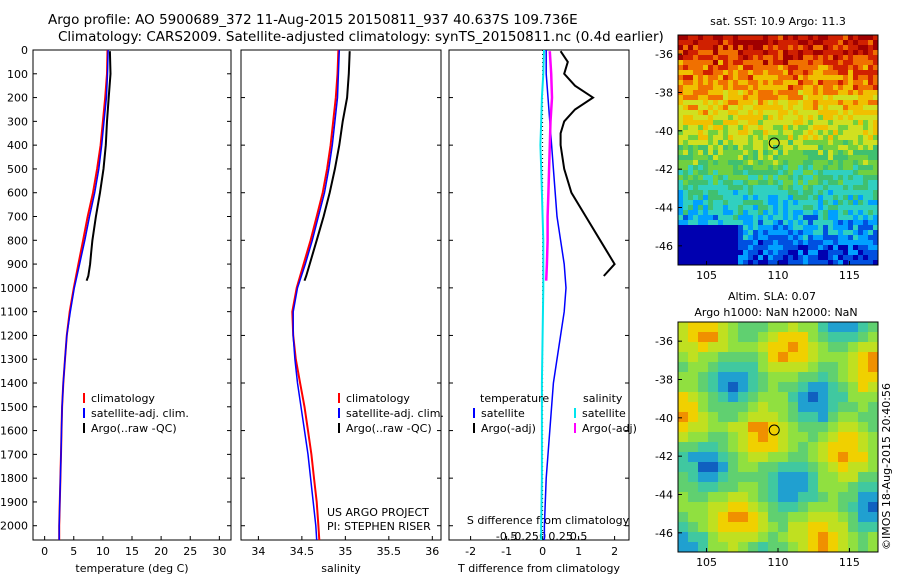  Describe the element at coordinates (14, 383) in the screenshot. I see `temperature-ytick-label: 1400` at that location.